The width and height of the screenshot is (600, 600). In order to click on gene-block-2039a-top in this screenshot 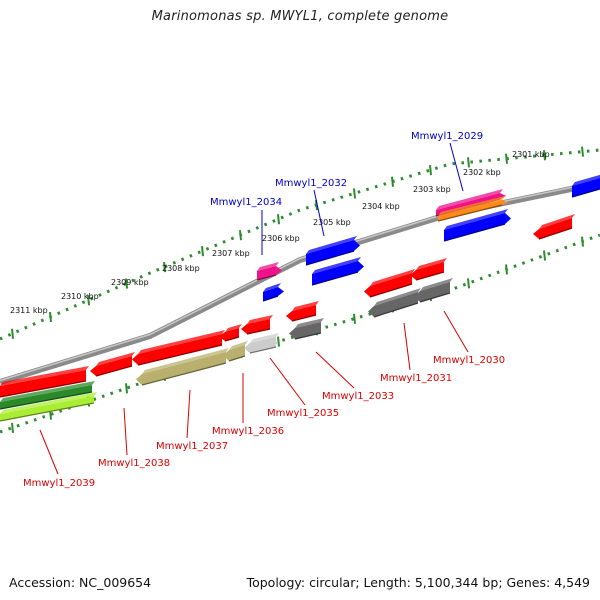, I will do `click(44, 376)`.